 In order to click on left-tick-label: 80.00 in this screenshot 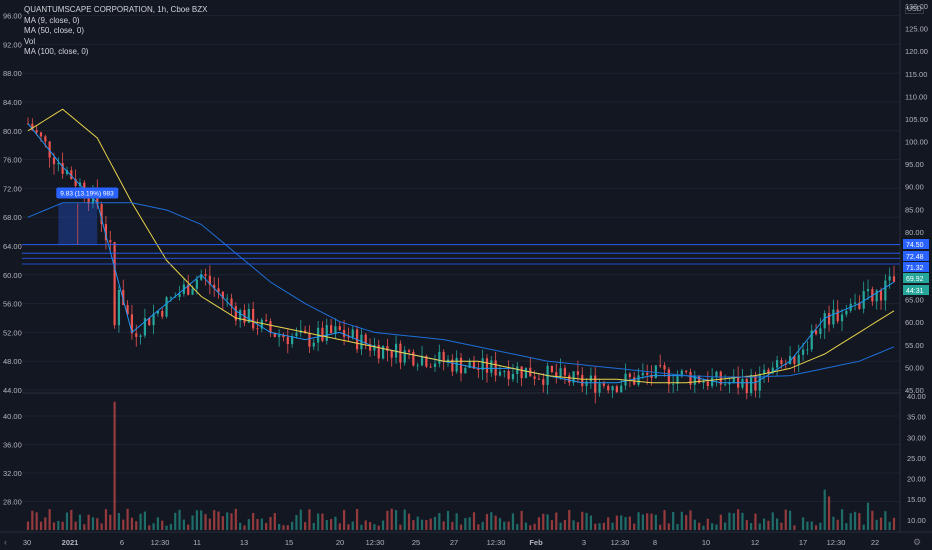, I will do `click(12, 131)`.